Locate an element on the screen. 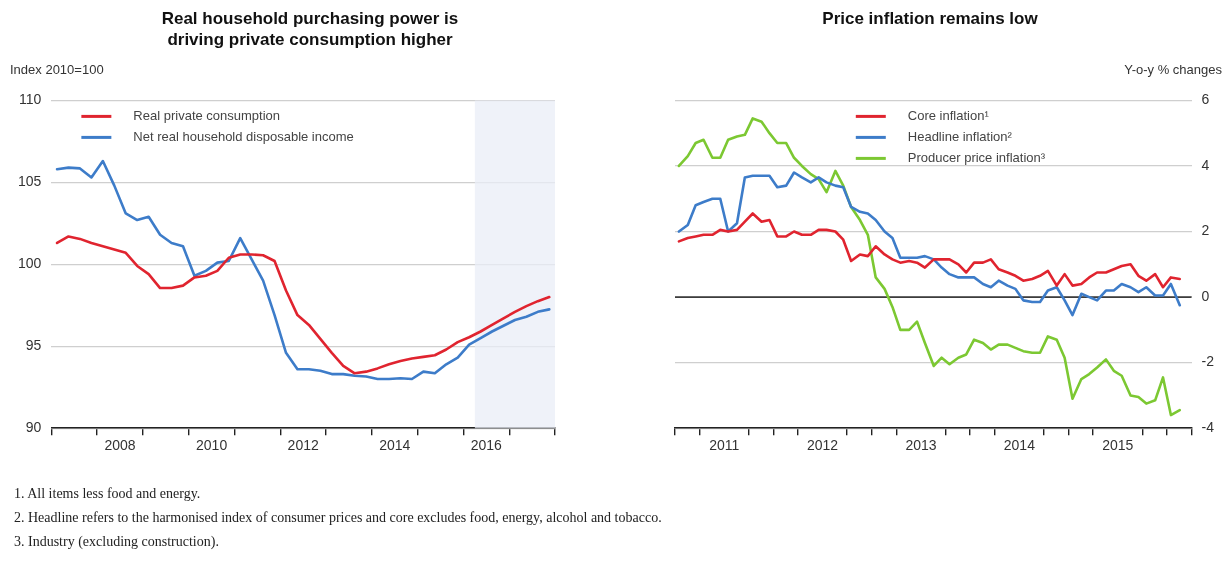 Image resolution: width=1232 pixels, height=576 pixels. y-tick-label: -4 is located at coordinates (1208, 427).